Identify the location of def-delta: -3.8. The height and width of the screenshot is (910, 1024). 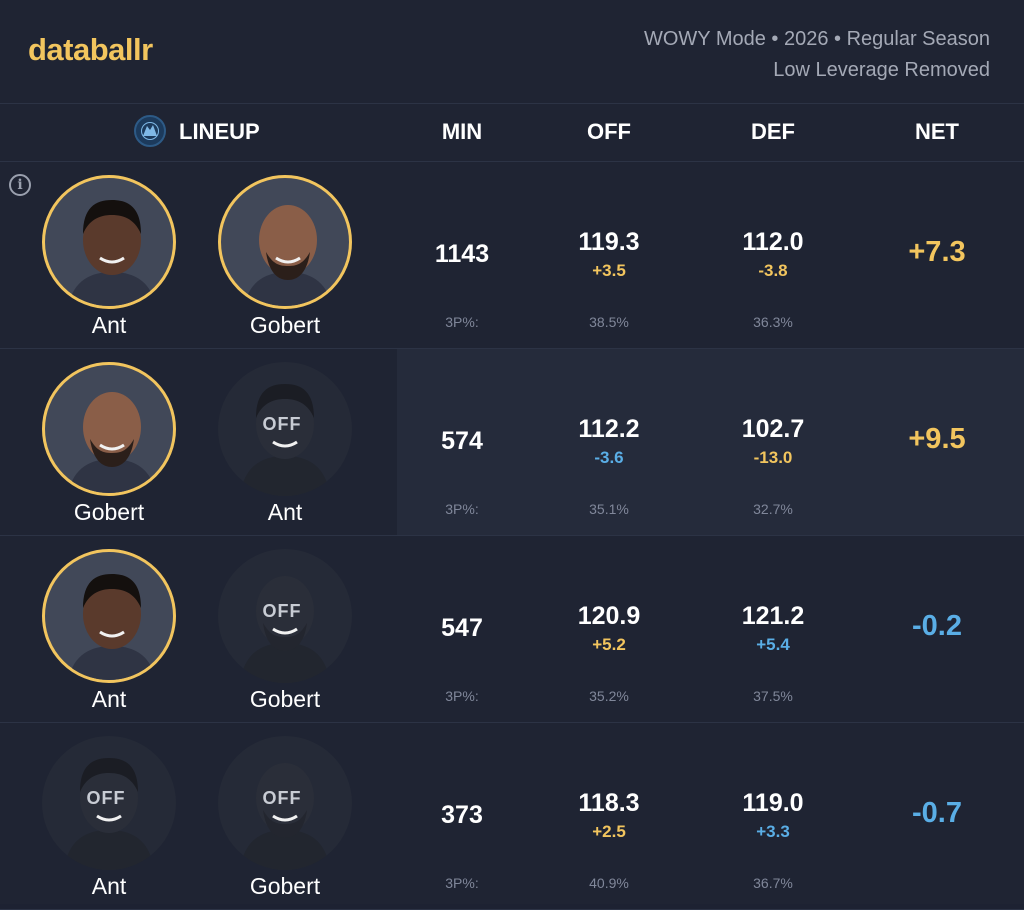
(773, 270).